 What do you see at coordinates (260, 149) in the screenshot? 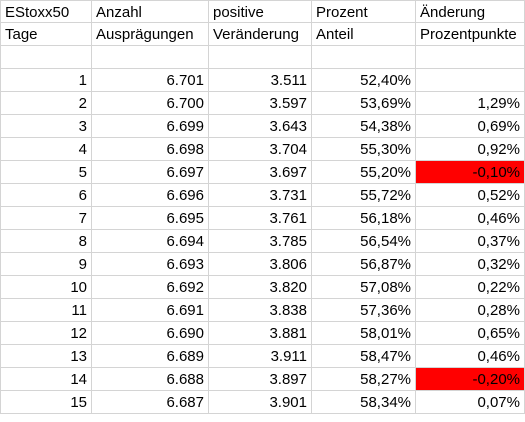
I see `cell-positive: 3.704` at bounding box center [260, 149].